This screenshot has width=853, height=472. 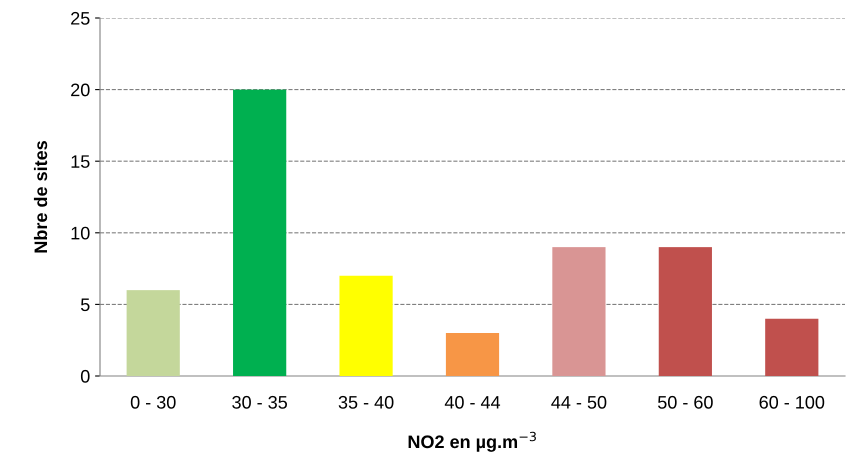 What do you see at coordinates (153, 402) in the screenshot?
I see `x-tick-label: 0 - 30` at bounding box center [153, 402].